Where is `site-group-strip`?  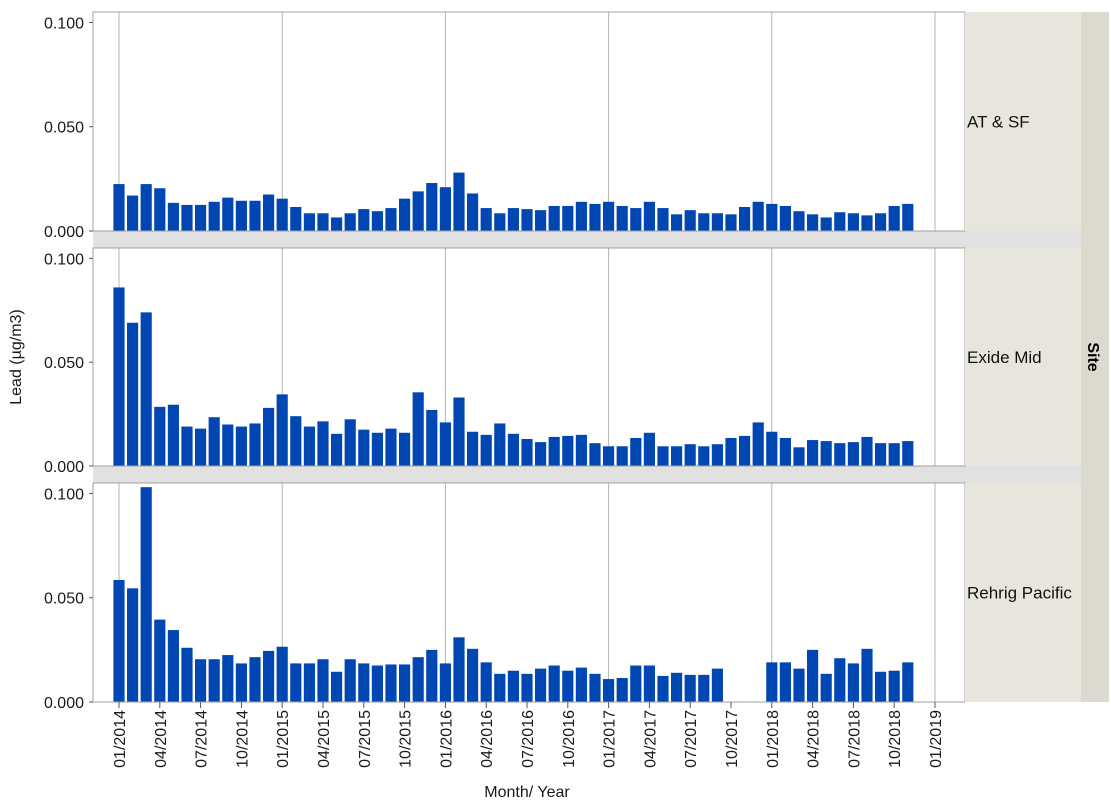
site-group-strip is located at coordinates (1095, 357).